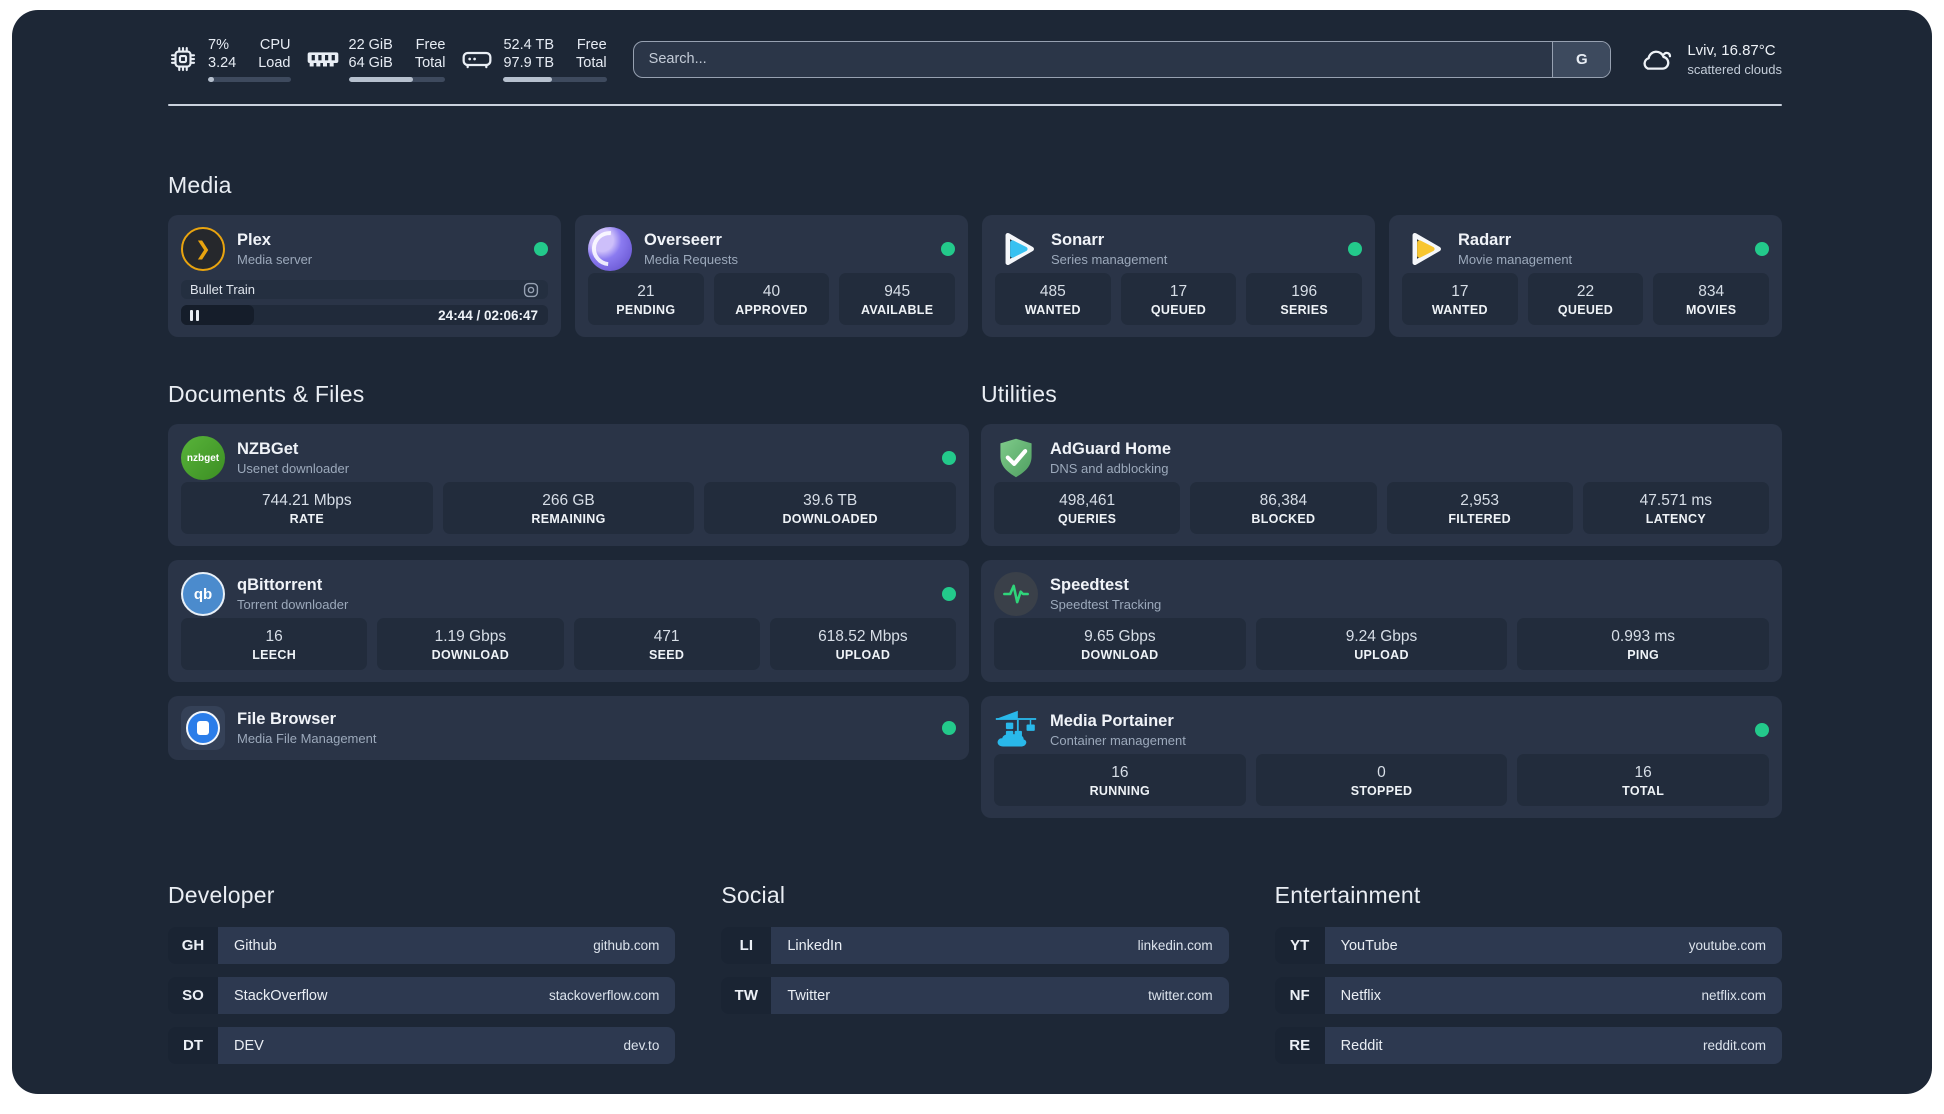 Image resolution: width=1944 pixels, height=1114 pixels. I want to click on stat-tile: 86,384 BLOCKED, so click(1283, 508).